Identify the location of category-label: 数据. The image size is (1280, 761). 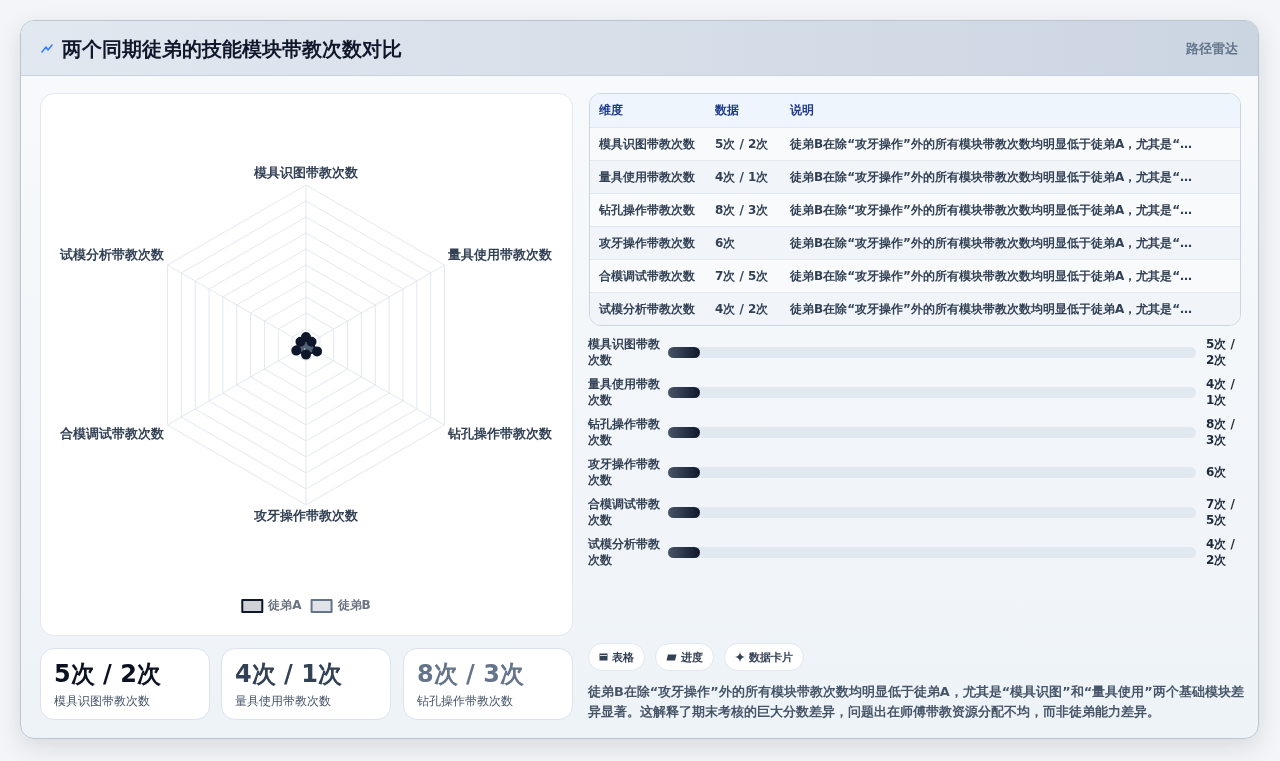
(727, 110).